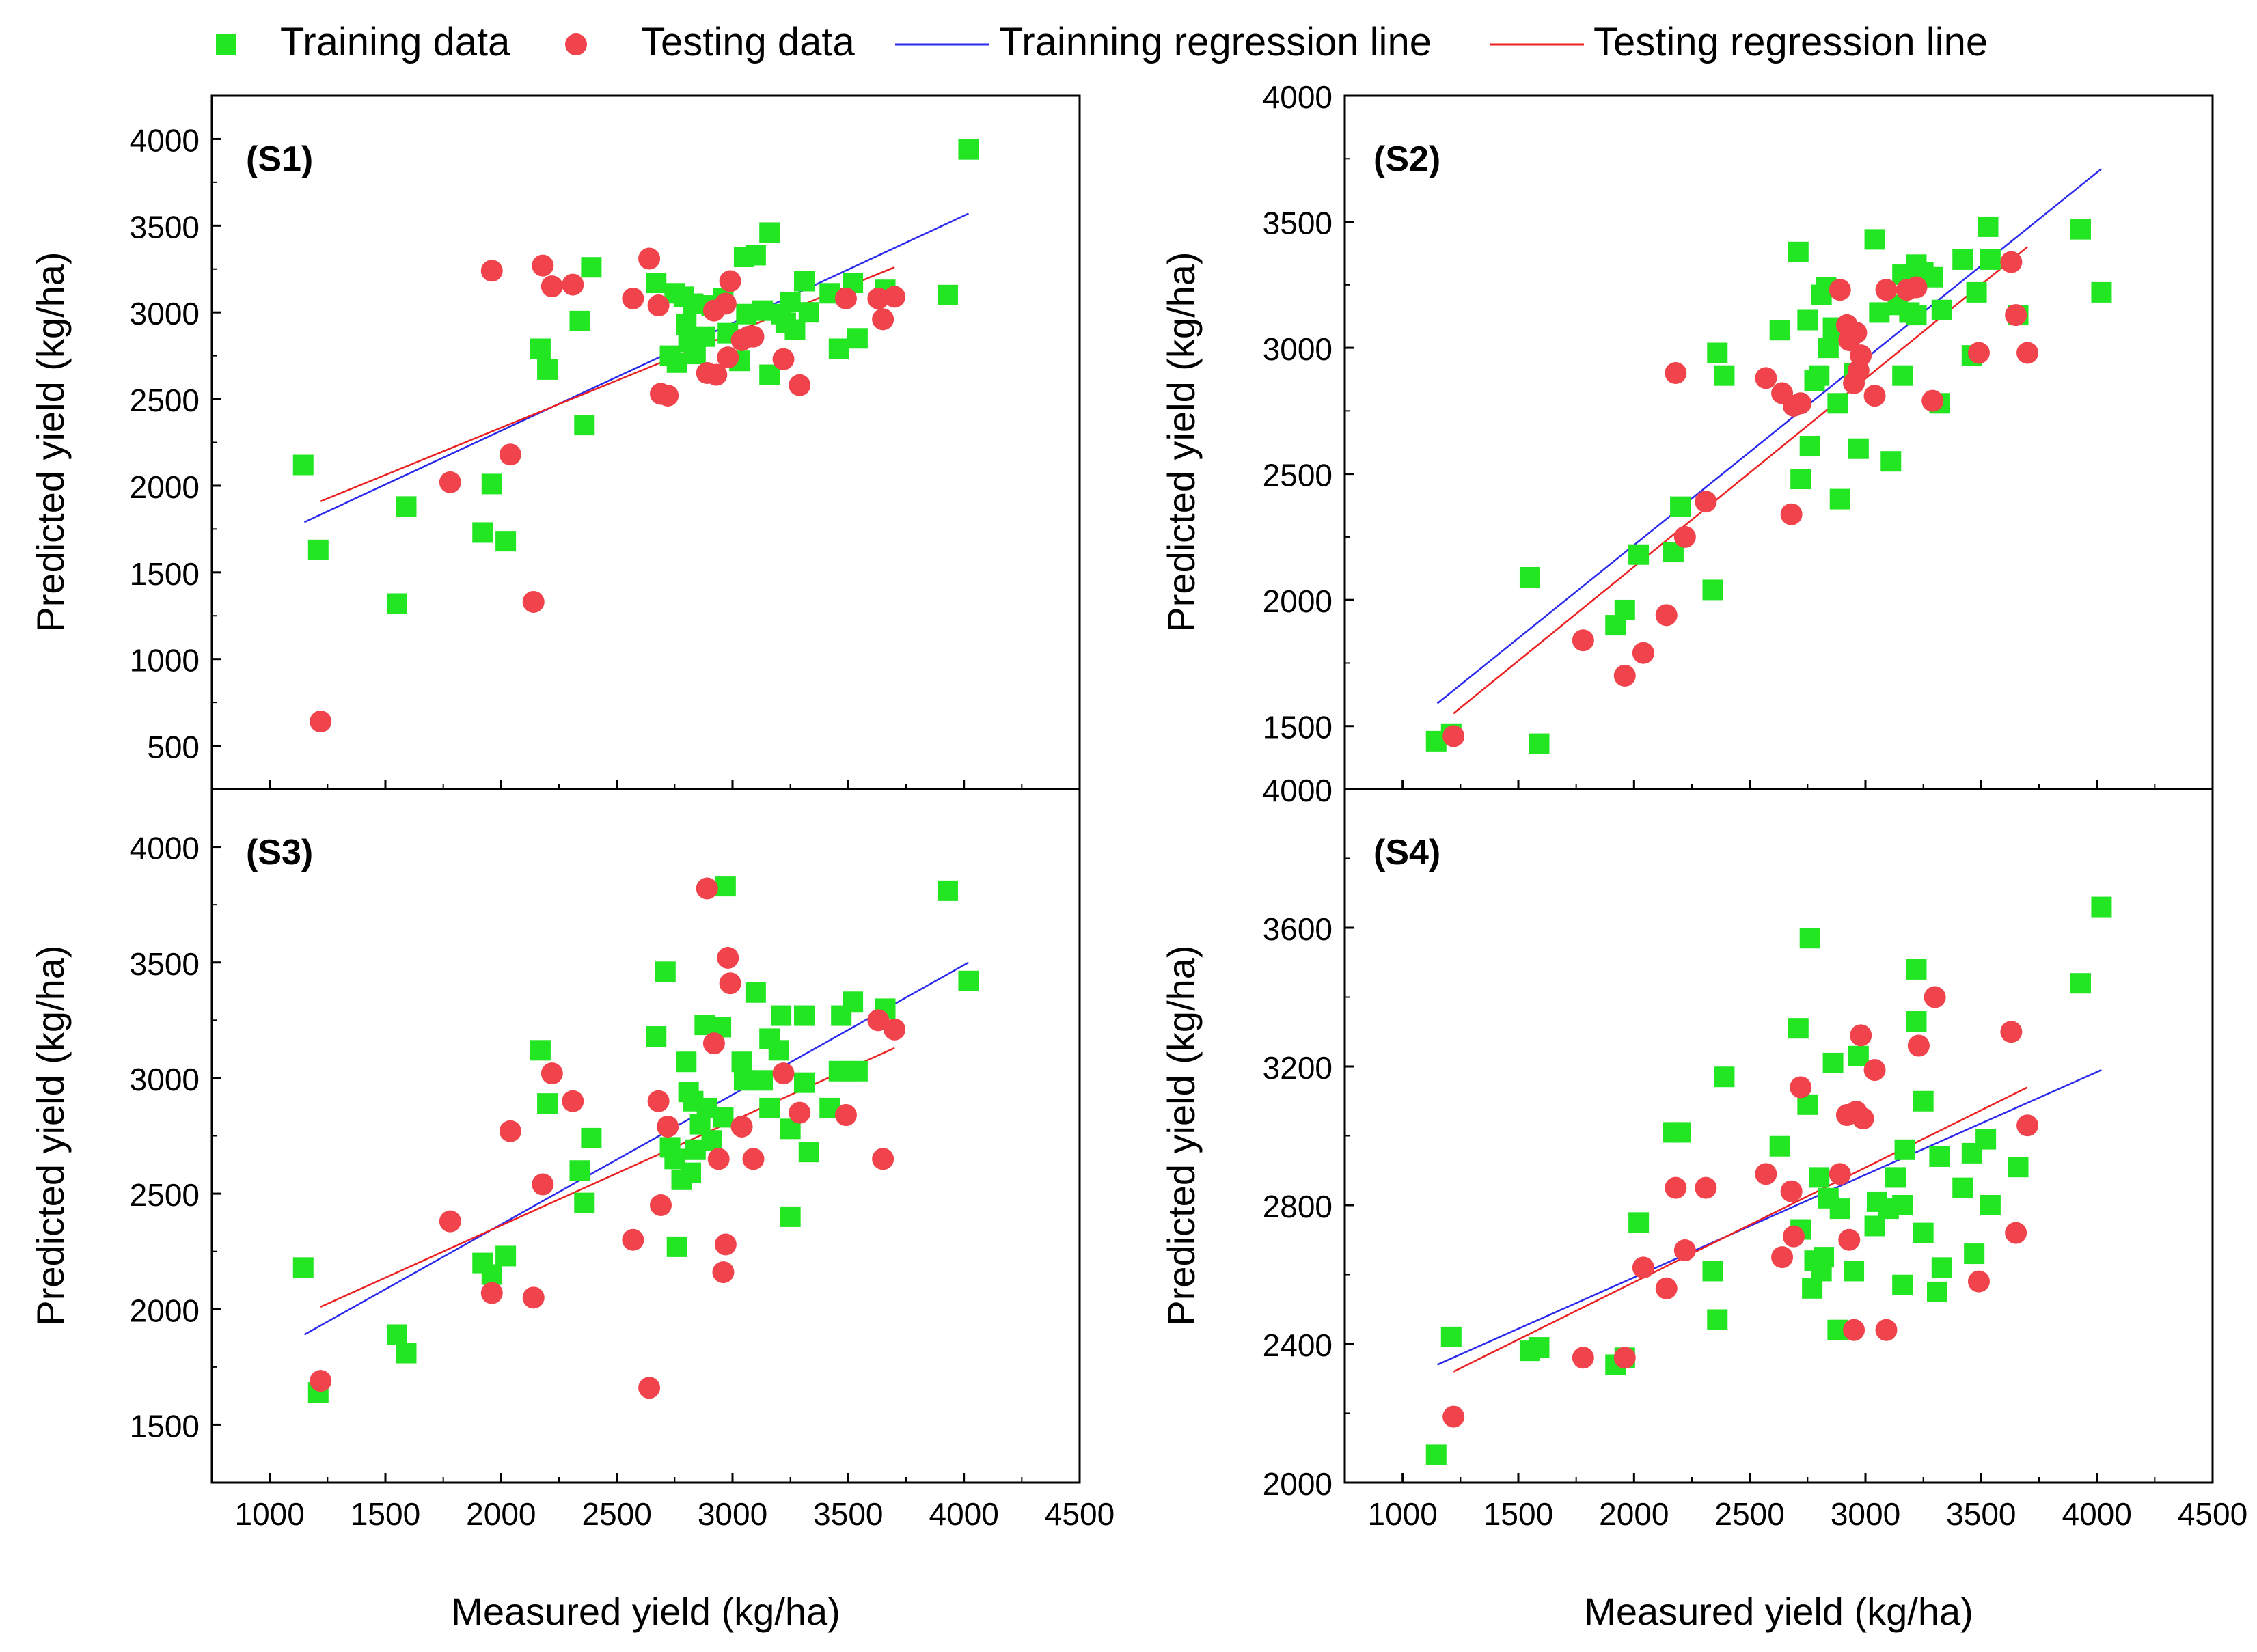 The width and height of the screenshot is (2257, 1652). I want to click on panel-s1-ytick-label: 3500, so click(165, 227).